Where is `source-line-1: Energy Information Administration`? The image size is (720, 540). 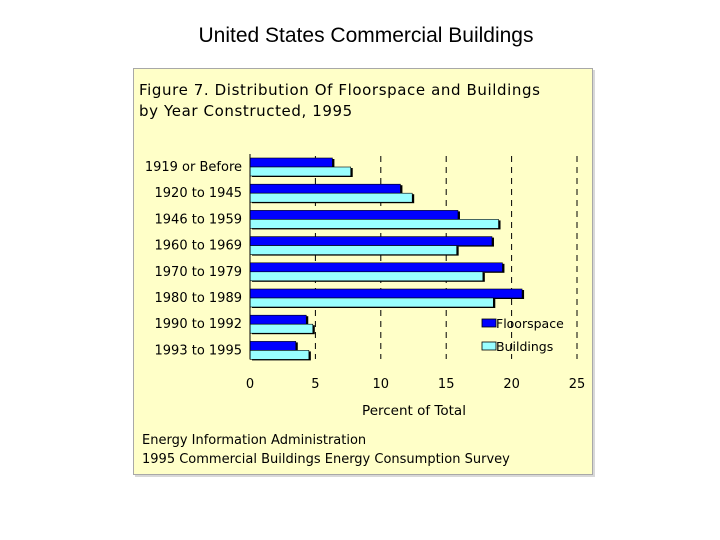 source-line-1: Energy Information Administration is located at coordinates (254, 440).